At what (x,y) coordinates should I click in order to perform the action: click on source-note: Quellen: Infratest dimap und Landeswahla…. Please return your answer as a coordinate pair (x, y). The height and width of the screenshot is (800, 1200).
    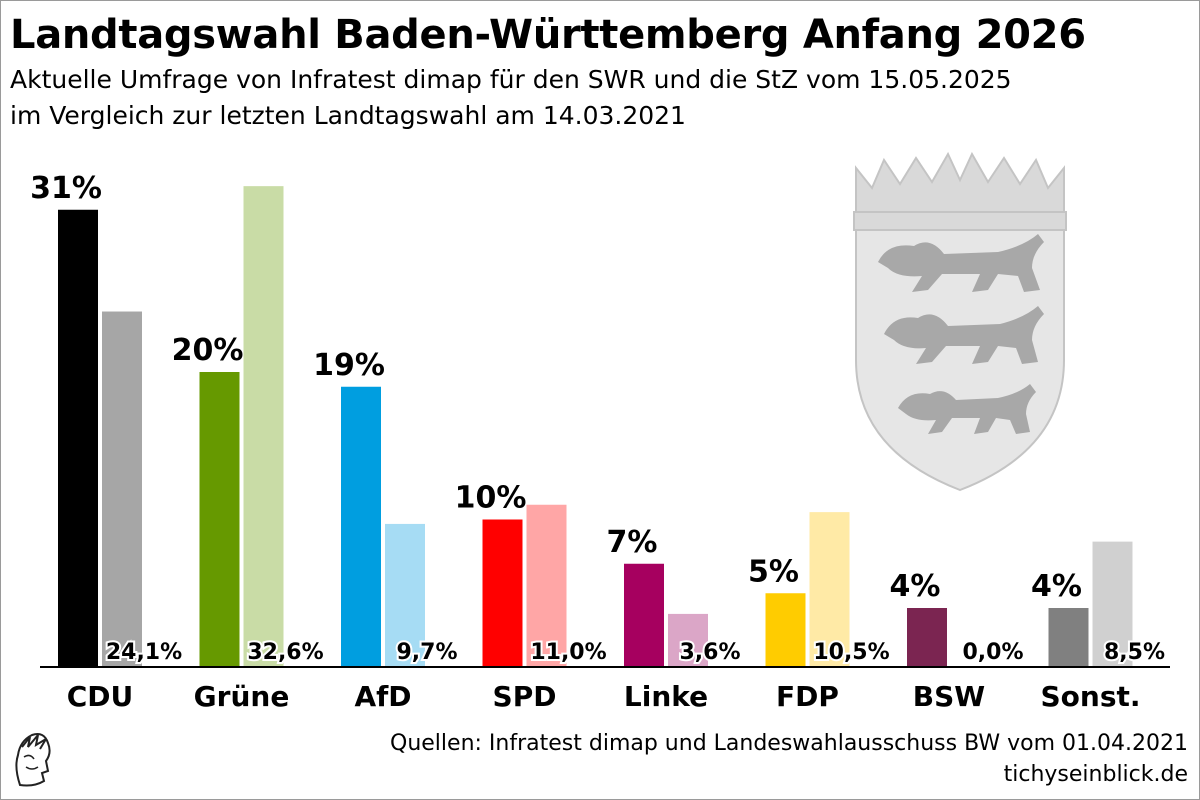
    Looking at the image, I should click on (789, 743).